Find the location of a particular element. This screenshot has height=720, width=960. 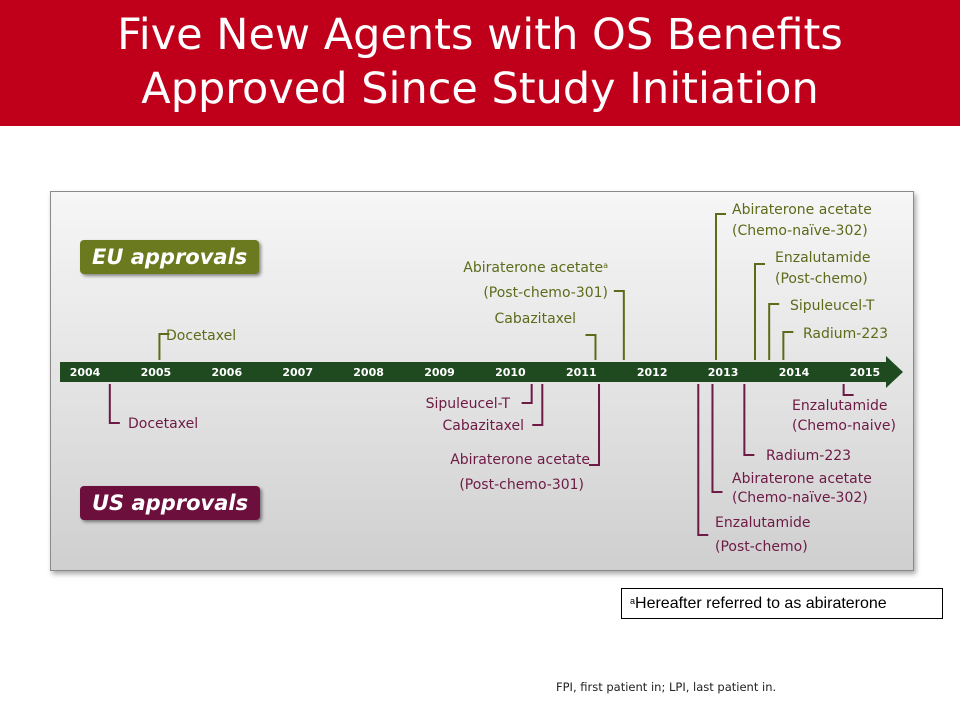

us-label-3-0: Abiraterone acetate is located at coordinates (520, 460).